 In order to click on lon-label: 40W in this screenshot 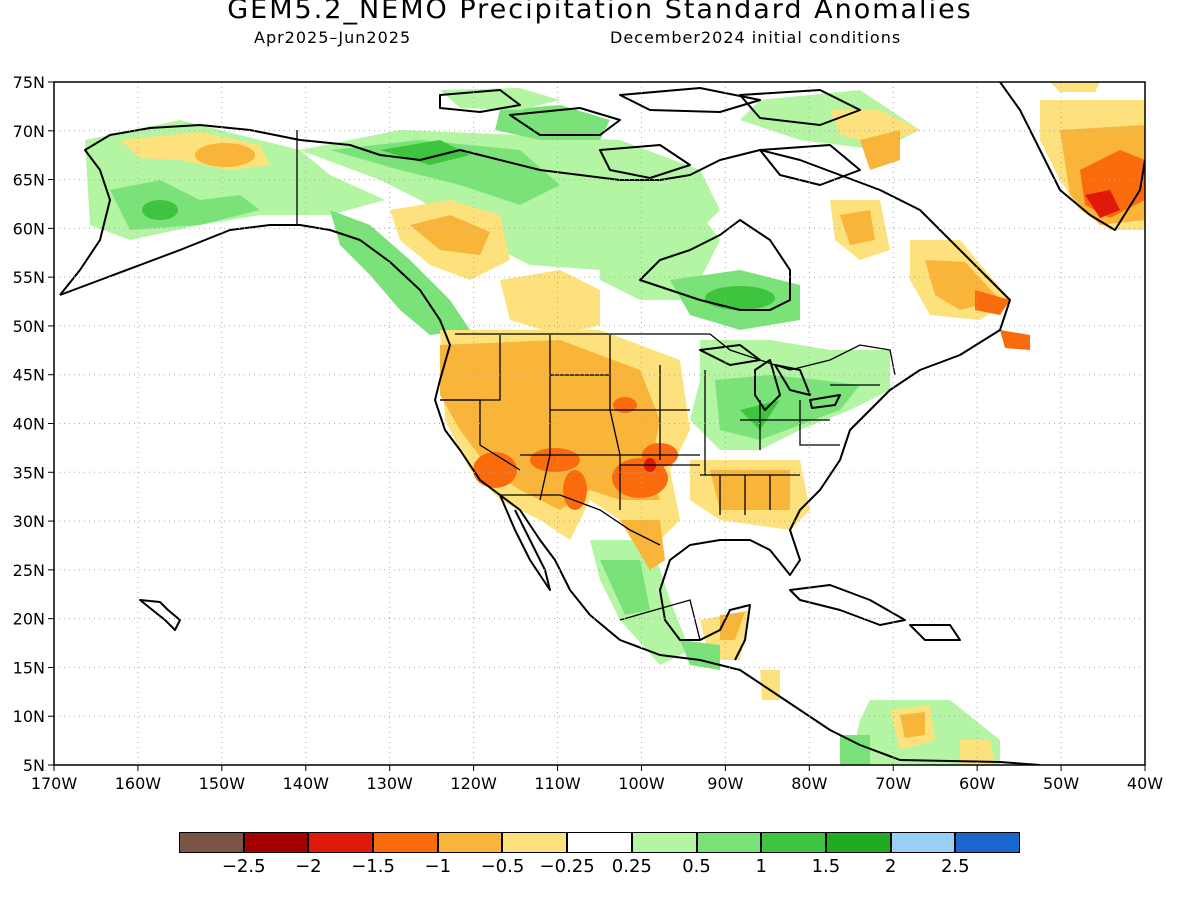, I will do `click(1145, 783)`.